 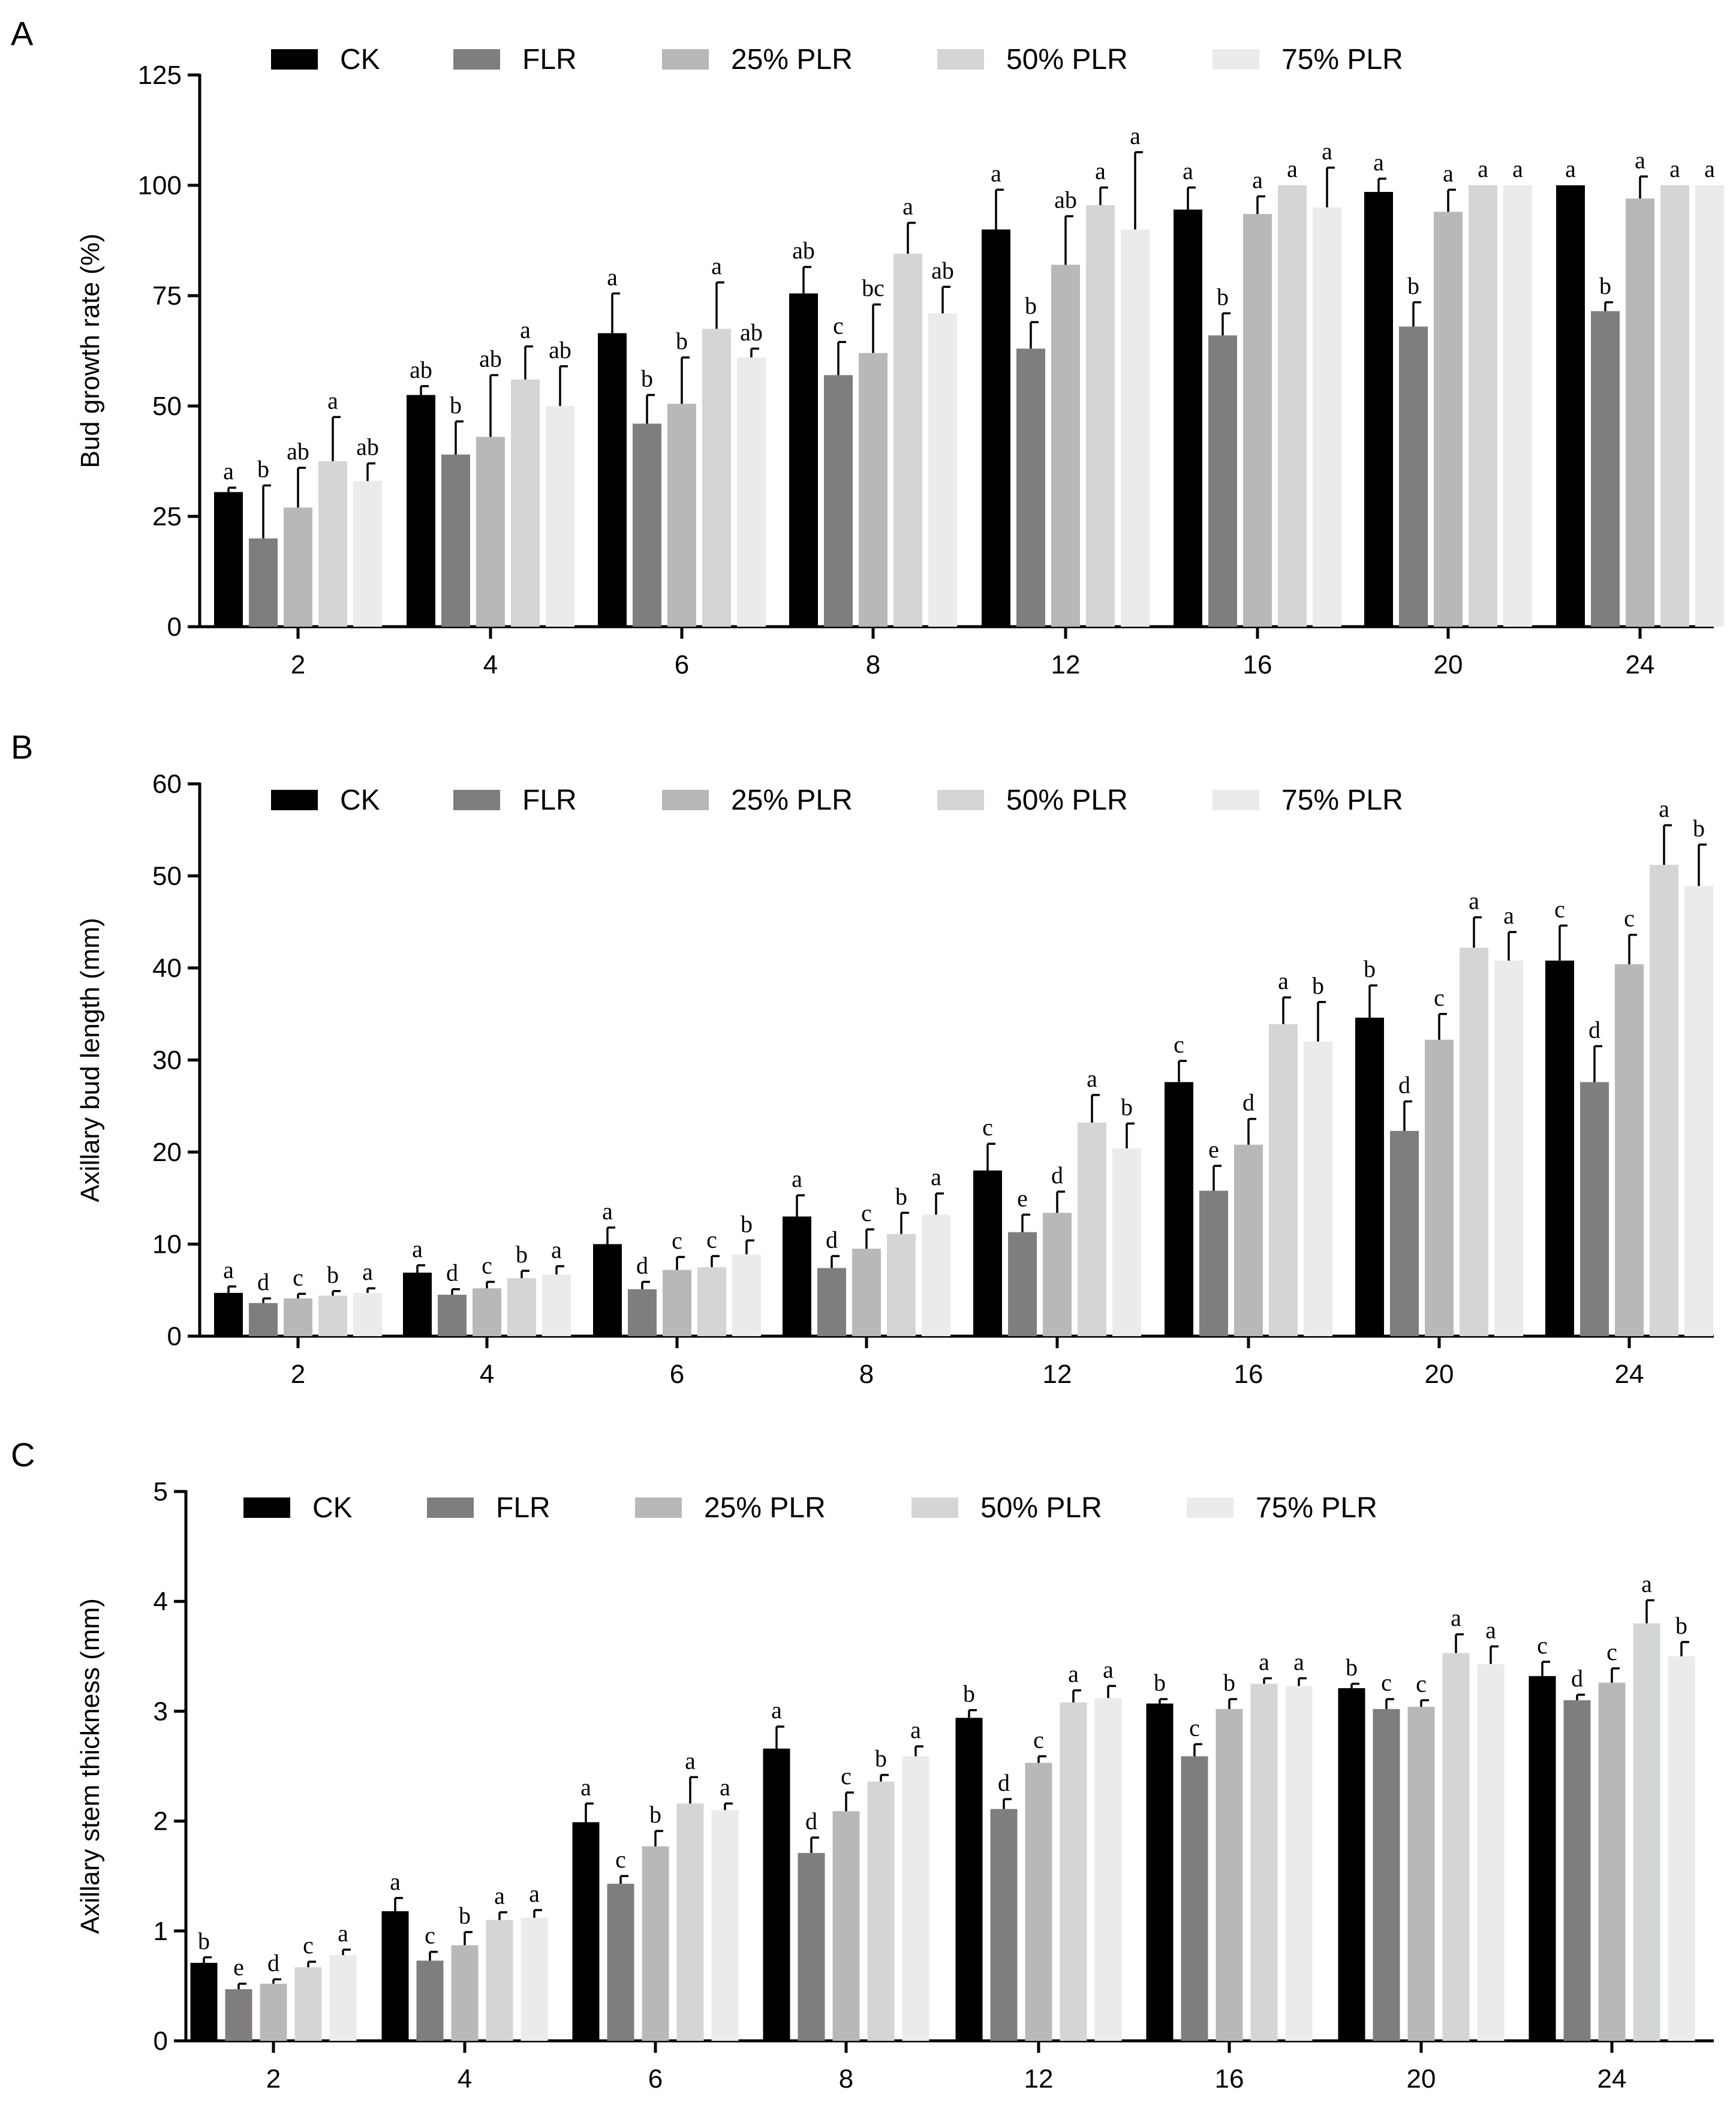 What do you see at coordinates (1257, 664) in the screenshot?
I see `x-tick-label: 16` at bounding box center [1257, 664].